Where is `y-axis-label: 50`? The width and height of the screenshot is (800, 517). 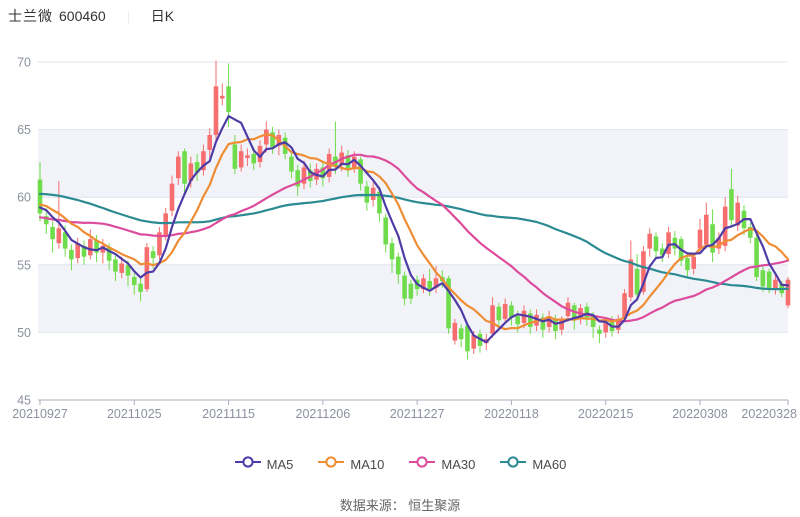
y-axis-label: 50 is located at coordinates (24, 333).